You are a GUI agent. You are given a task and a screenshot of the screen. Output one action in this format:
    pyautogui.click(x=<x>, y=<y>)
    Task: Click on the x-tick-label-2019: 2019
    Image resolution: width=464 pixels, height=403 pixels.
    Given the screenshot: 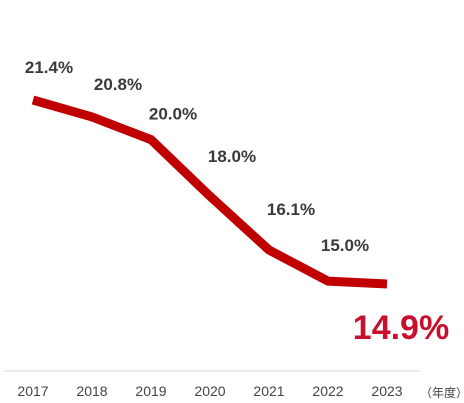 What is the action you would take?
    pyautogui.click(x=150, y=391)
    